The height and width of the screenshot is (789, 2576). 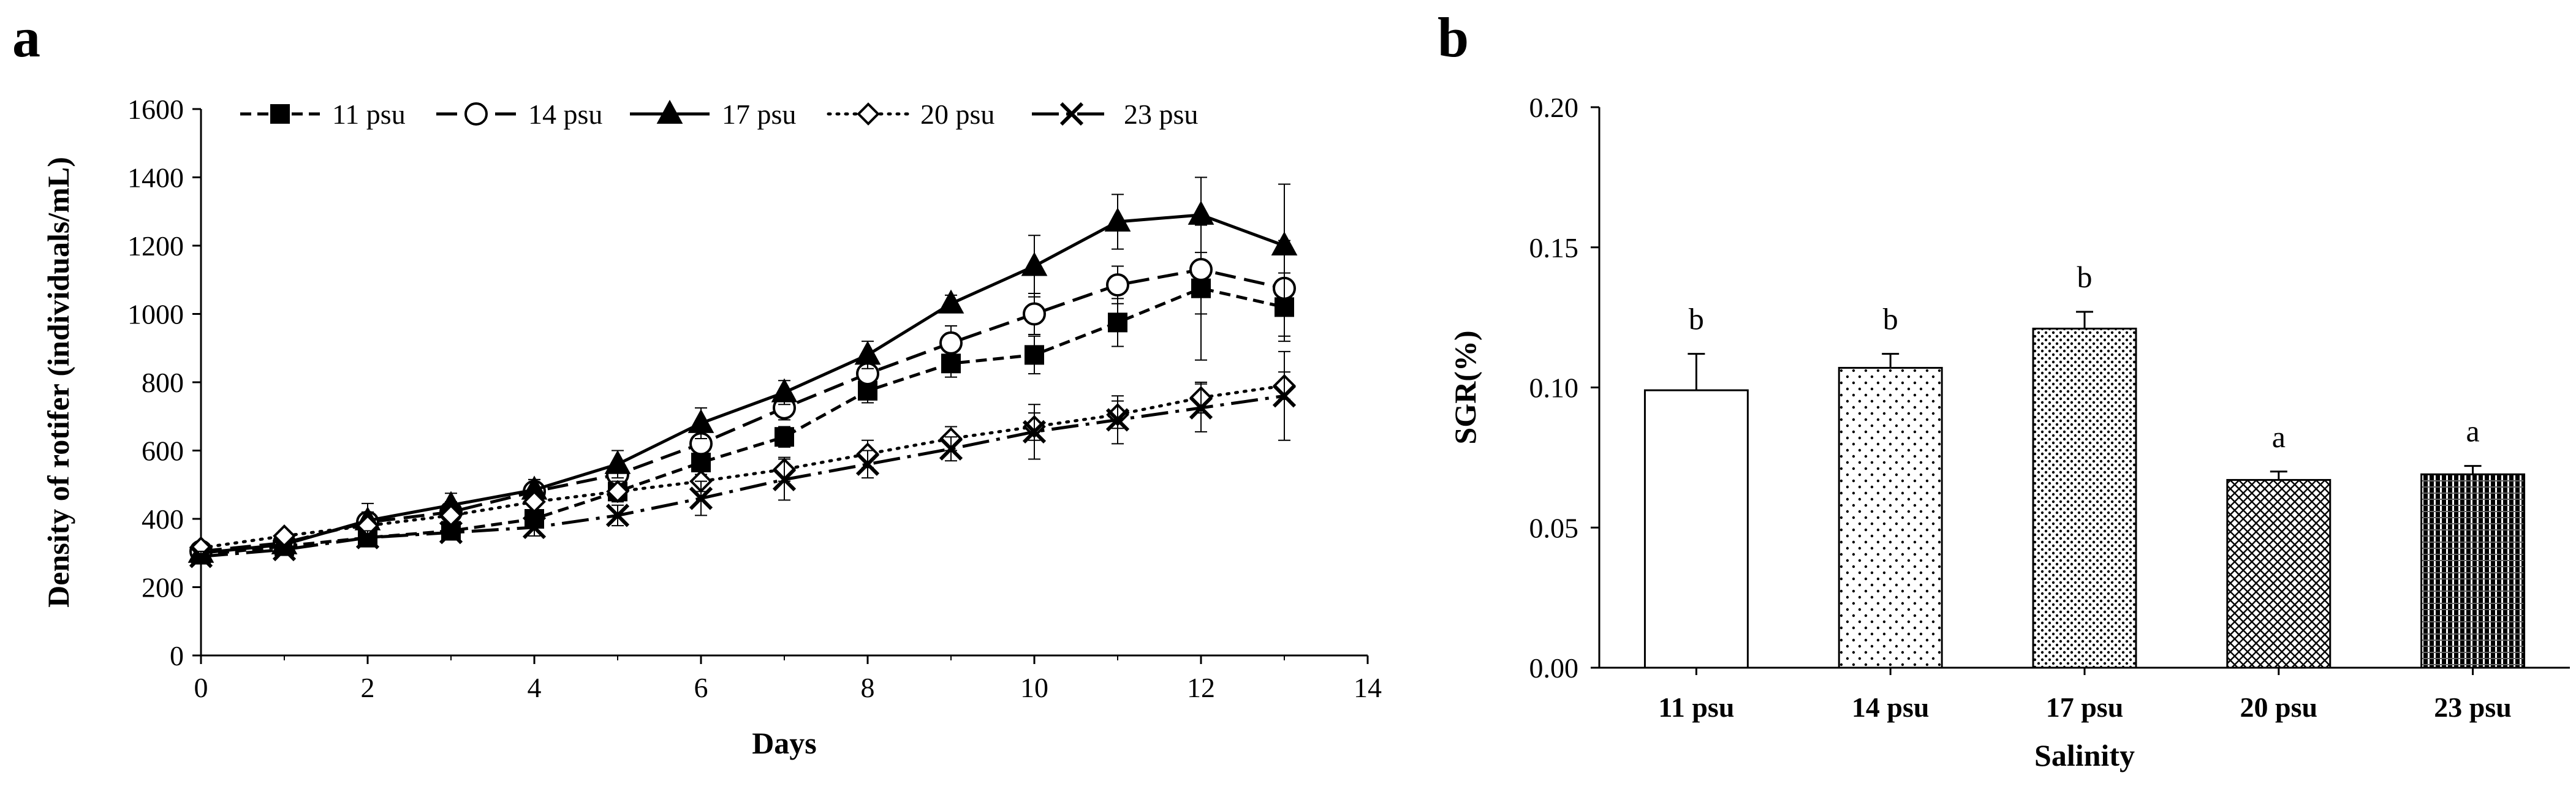 I want to click on series-23-psu, so click(x=743, y=459).